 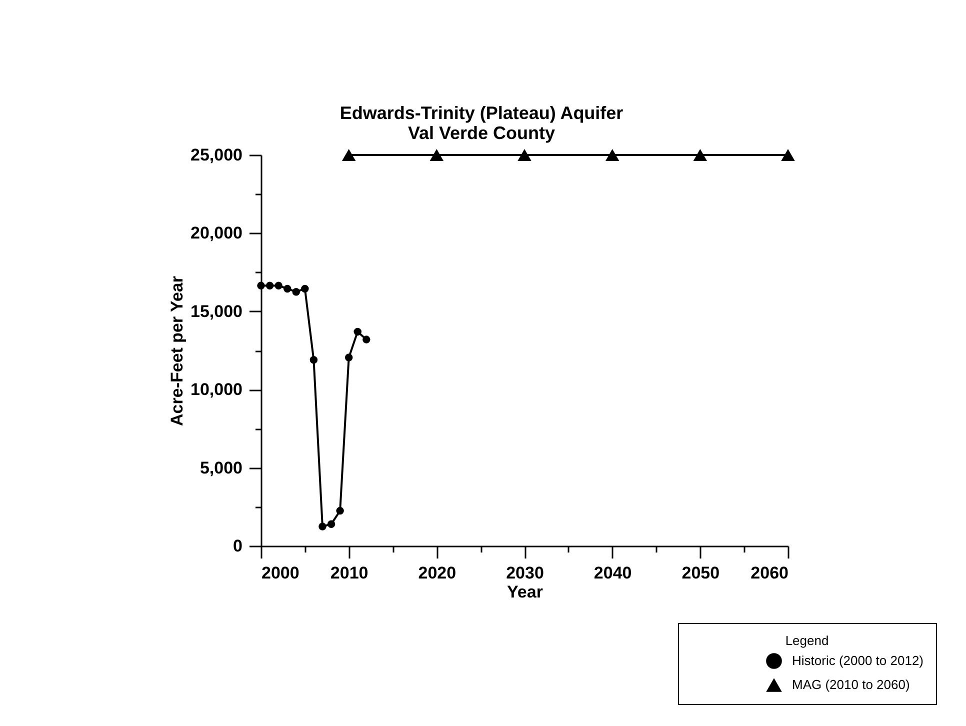 What do you see at coordinates (525, 573) in the screenshot?
I see `x-tick-label: 2030` at bounding box center [525, 573].